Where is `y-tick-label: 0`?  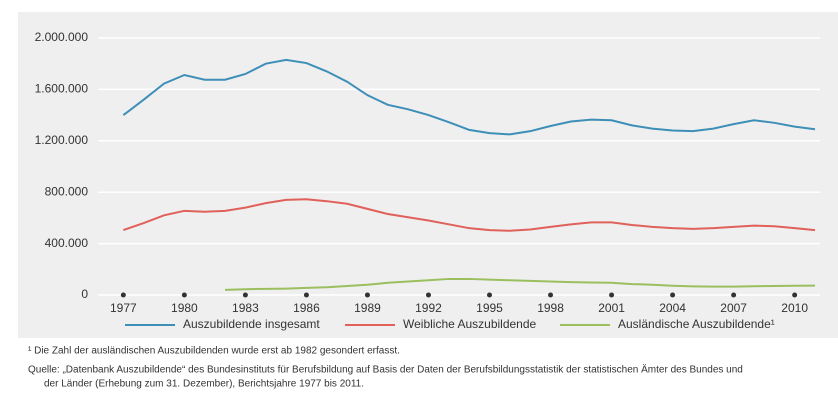
y-tick-label: 0 is located at coordinates (84, 294).